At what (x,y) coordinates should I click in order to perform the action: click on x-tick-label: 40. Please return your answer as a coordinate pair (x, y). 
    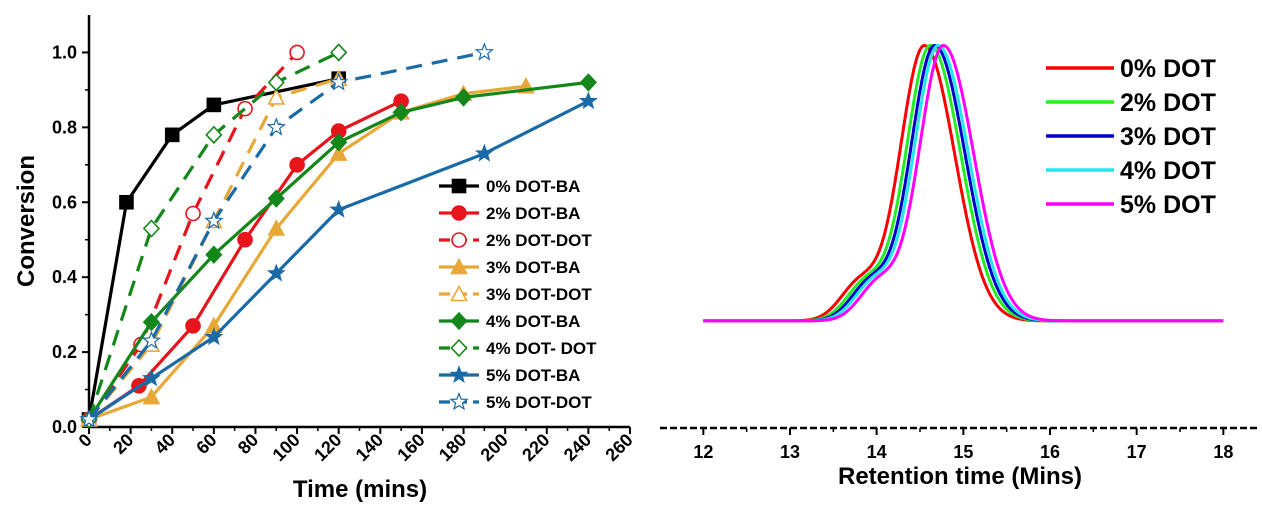
    Looking at the image, I should click on (165, 444).